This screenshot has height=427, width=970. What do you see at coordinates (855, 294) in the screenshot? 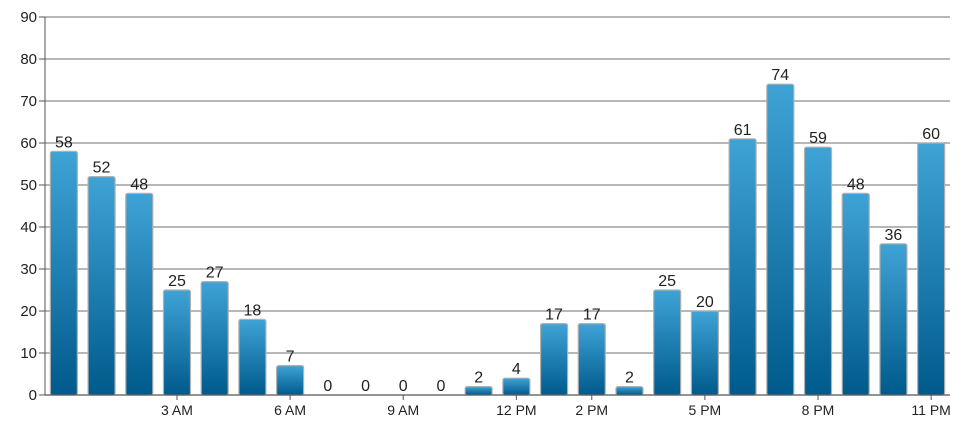
I see `bar-9-pm` at bounding box center [855, 294].